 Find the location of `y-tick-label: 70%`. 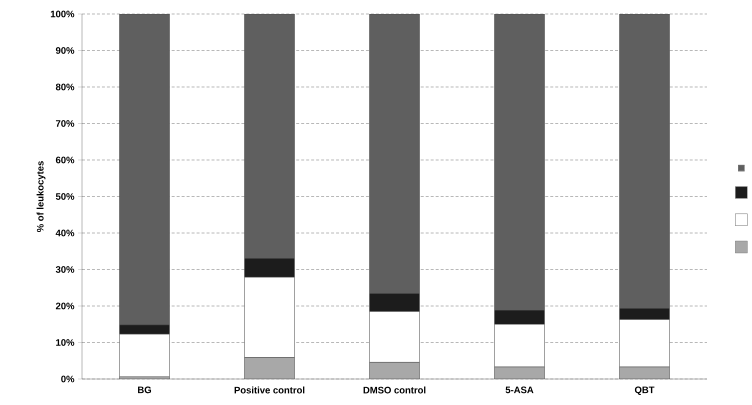

y-tick-label: 70% is located at coordinates (65, 123).